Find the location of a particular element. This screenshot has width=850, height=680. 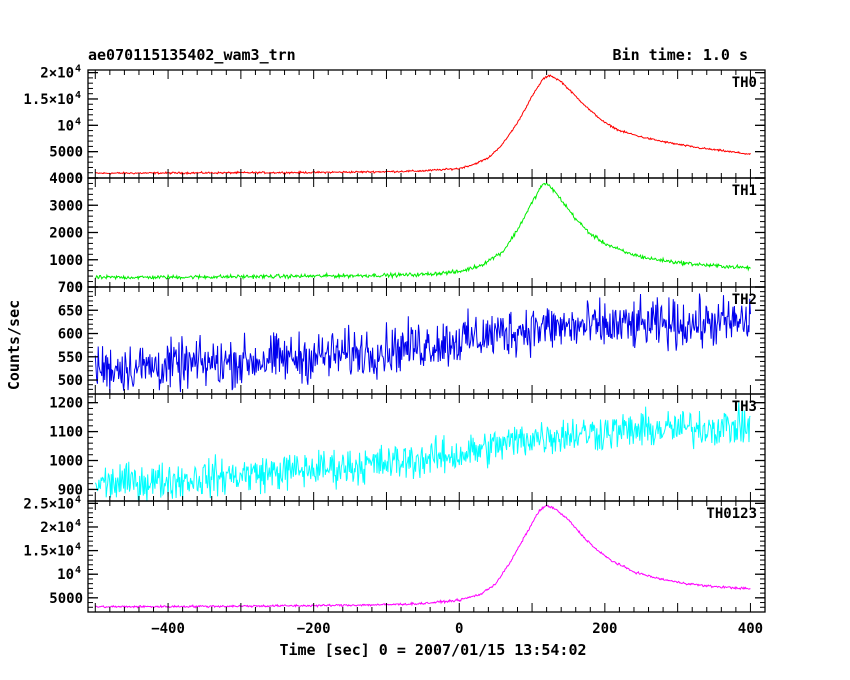

x-axis-label: Time [sec] 0 = 2007/01/15 13:54:02 is located at coordinates (432, 650).